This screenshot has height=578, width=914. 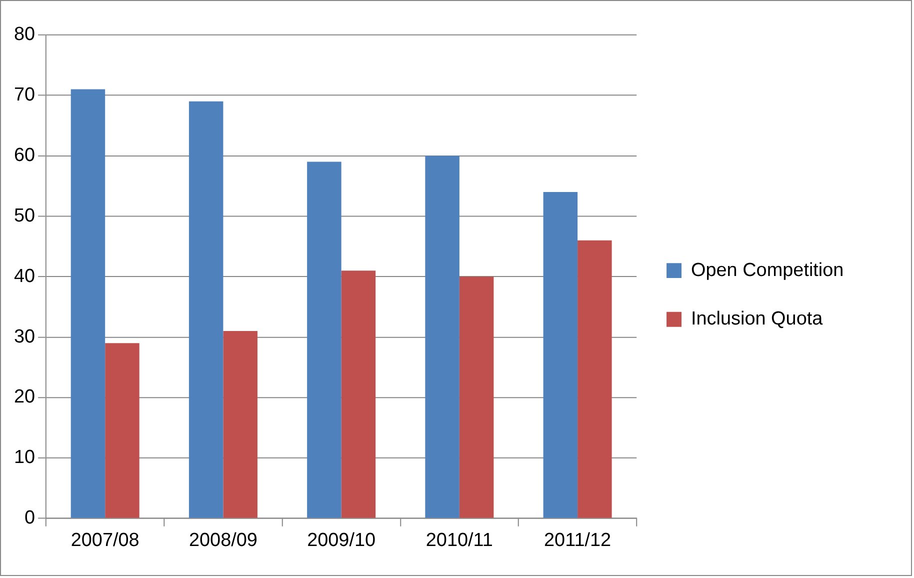 I want to click on y-tick-label: 10, so click(x=25, y=457).